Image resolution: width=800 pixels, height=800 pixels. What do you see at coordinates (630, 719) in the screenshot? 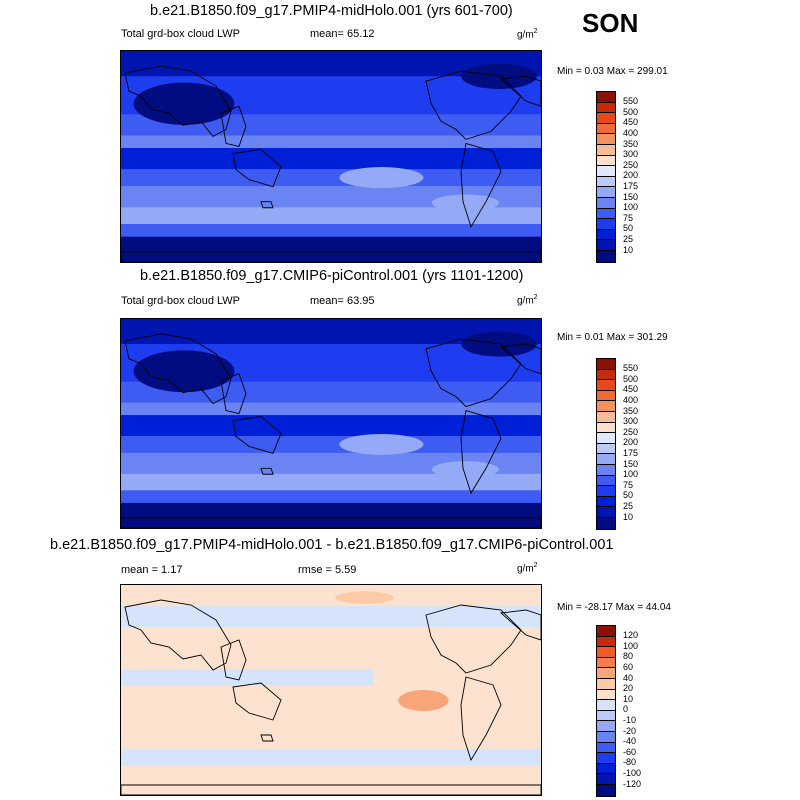
I see `colorbar-tick-label: -10` at bounding box center [630, 719].